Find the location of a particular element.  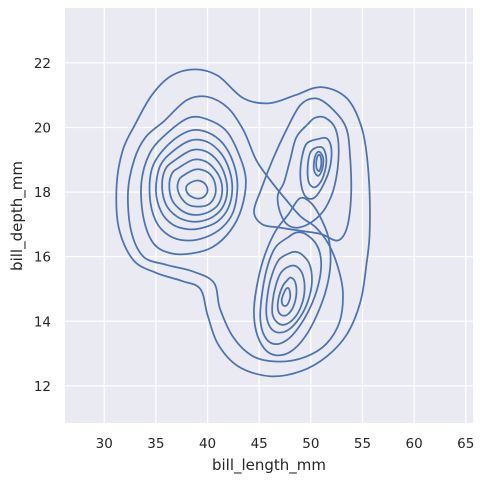

x-tick-label: 45 is located at coordinates (259, 444).